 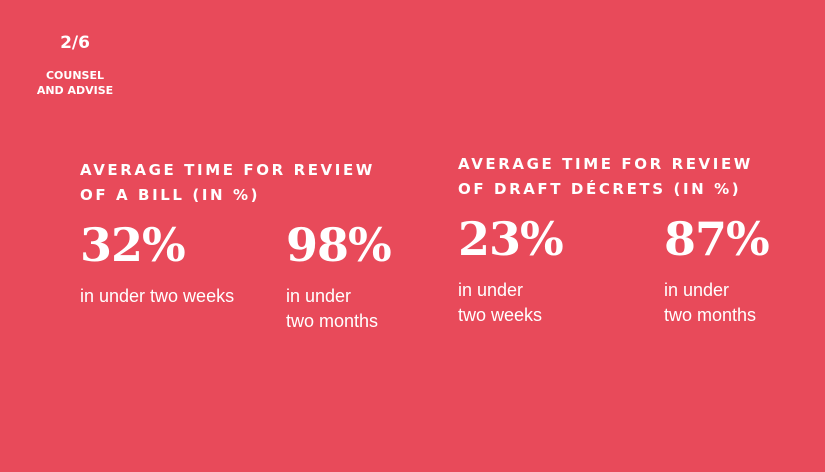 I want to click on stat-value: 32%, so click(x=133, y=245).